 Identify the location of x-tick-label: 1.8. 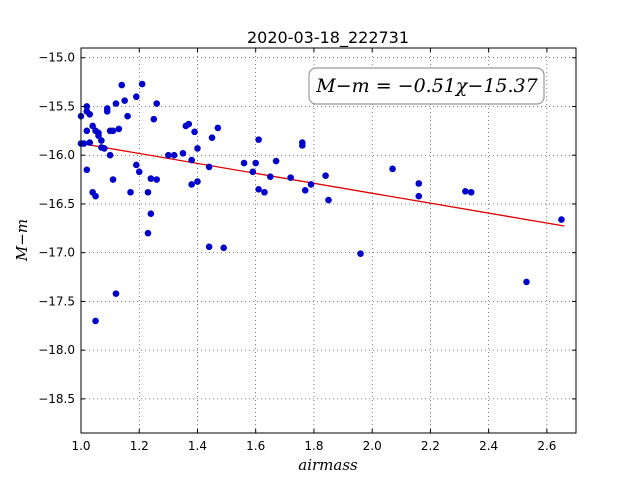
(313, 446).